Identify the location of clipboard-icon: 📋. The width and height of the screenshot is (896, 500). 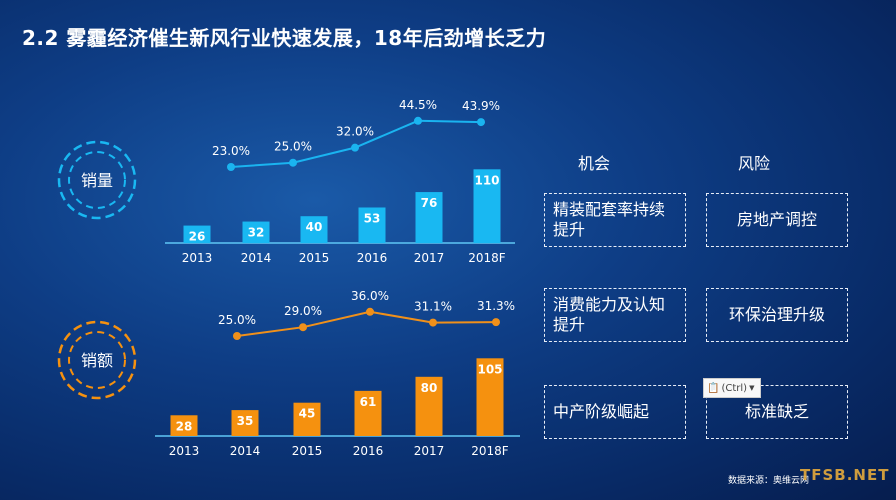
(713, 388).